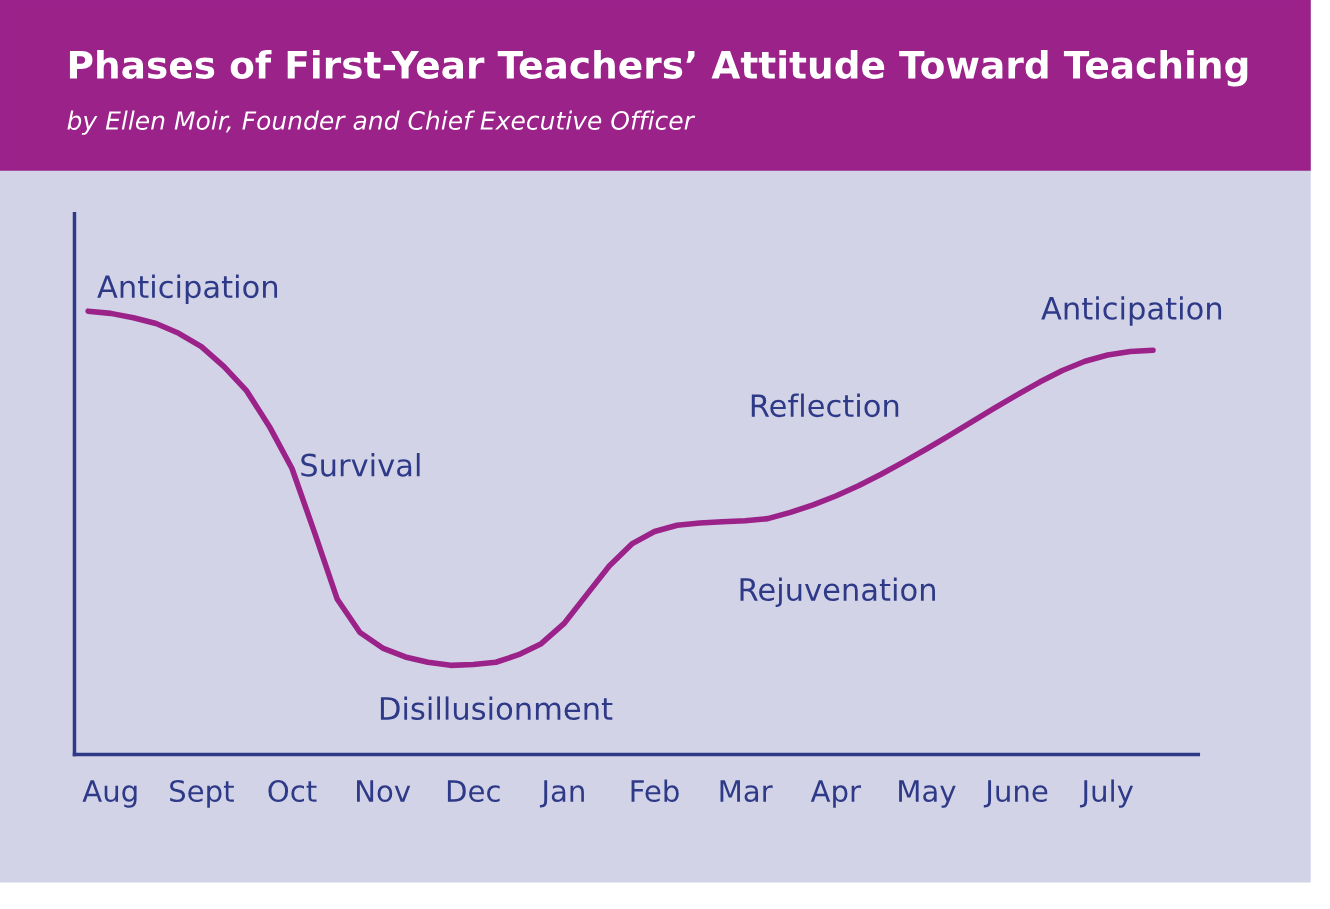  Describe the element at coordinates (384, 791) in the screenshot. I see `x-tick-label: Nov` at that location.